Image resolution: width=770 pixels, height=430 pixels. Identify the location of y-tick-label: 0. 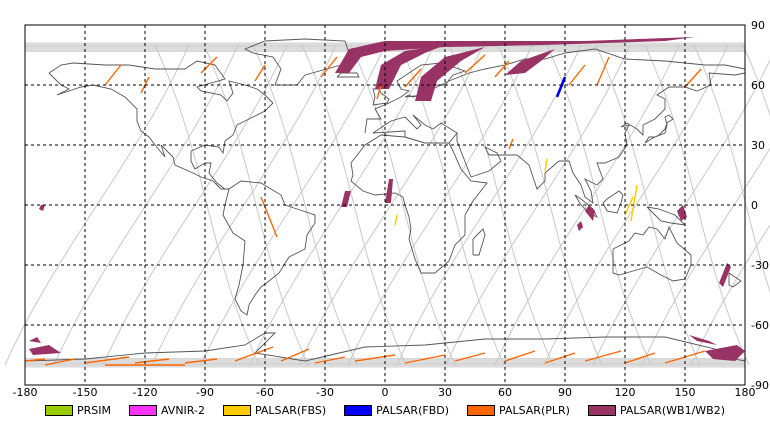
(754, 205).